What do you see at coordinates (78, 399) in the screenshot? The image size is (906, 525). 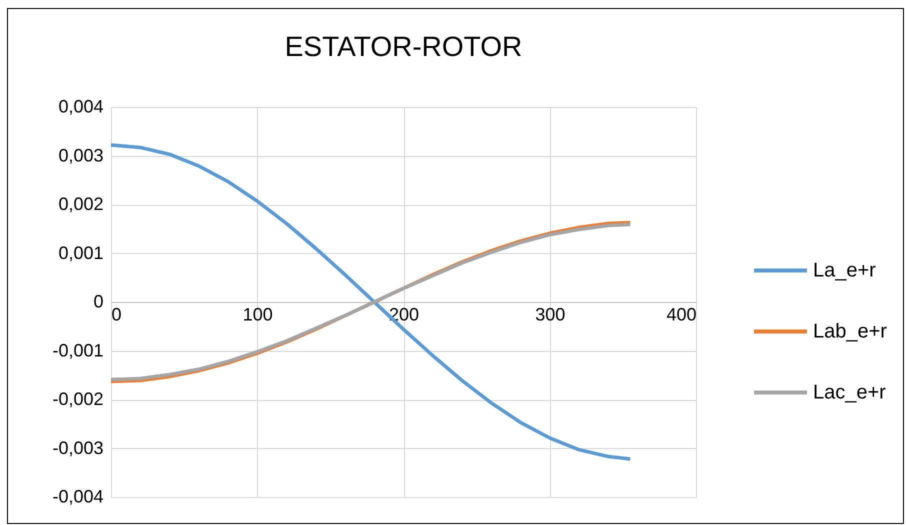 I see `y-tick-label: -0,002` at bounding box center [78, 399].